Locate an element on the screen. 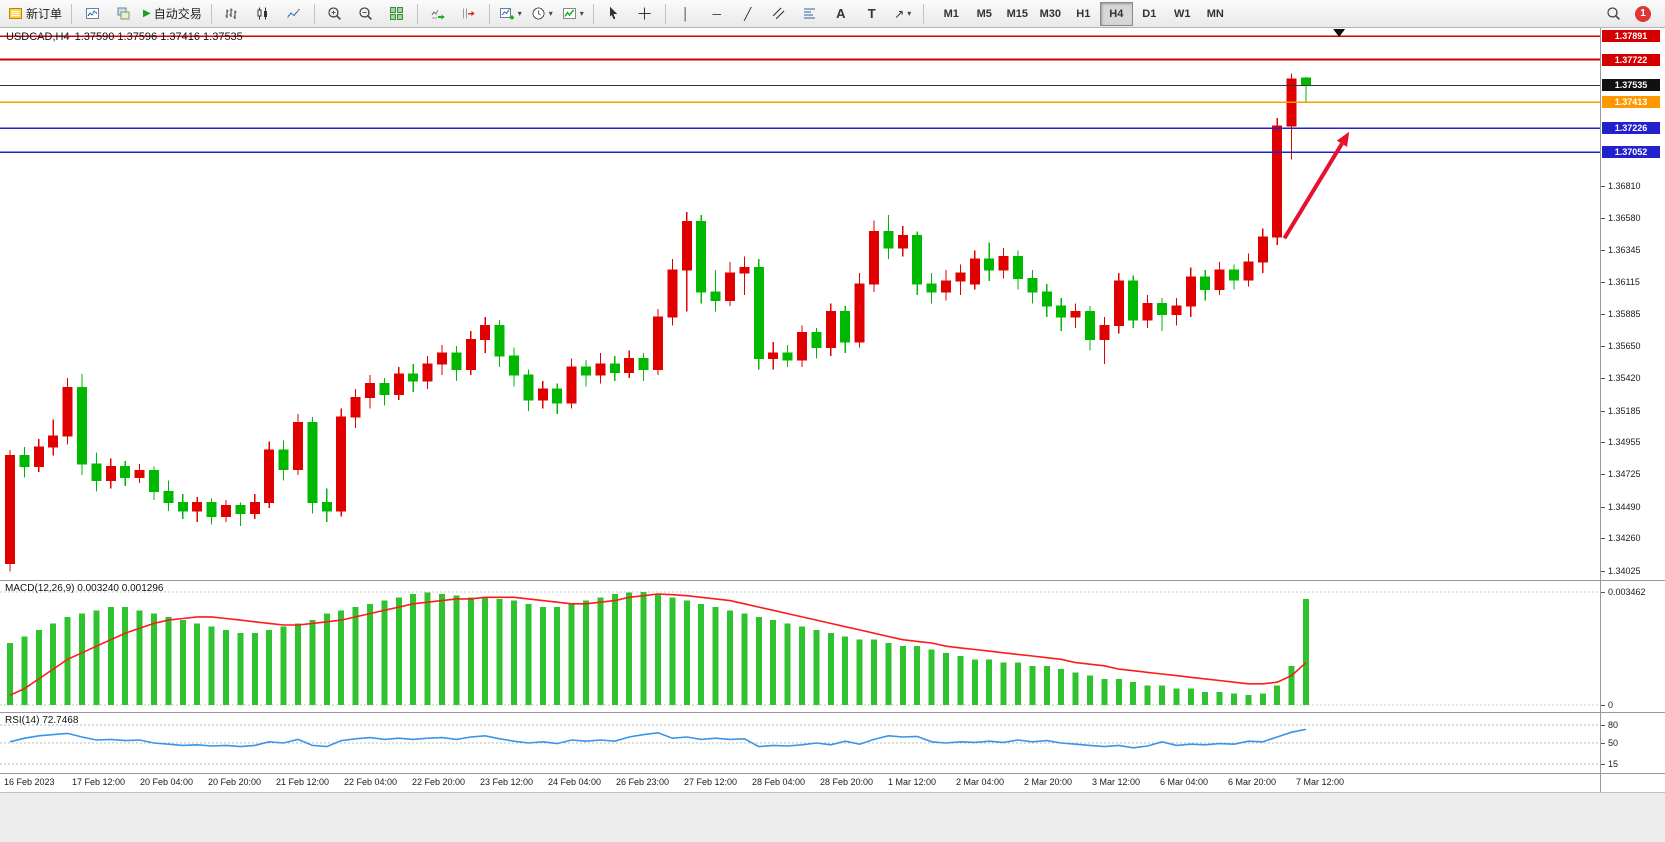 This screenshot has height=842, width=1665. vertical-line-button: │ is located at coordinates (686, 14).